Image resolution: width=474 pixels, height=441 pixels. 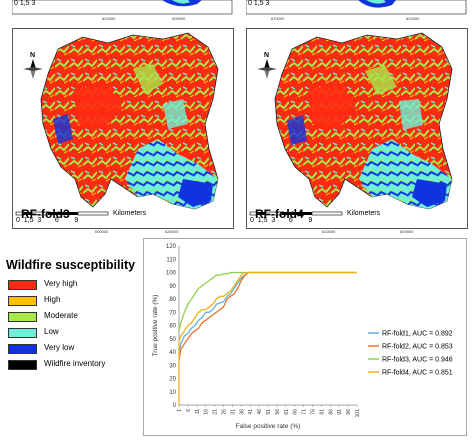 I want to click on x-axis-label: False positive rate (%), so click(x=268, y=426).